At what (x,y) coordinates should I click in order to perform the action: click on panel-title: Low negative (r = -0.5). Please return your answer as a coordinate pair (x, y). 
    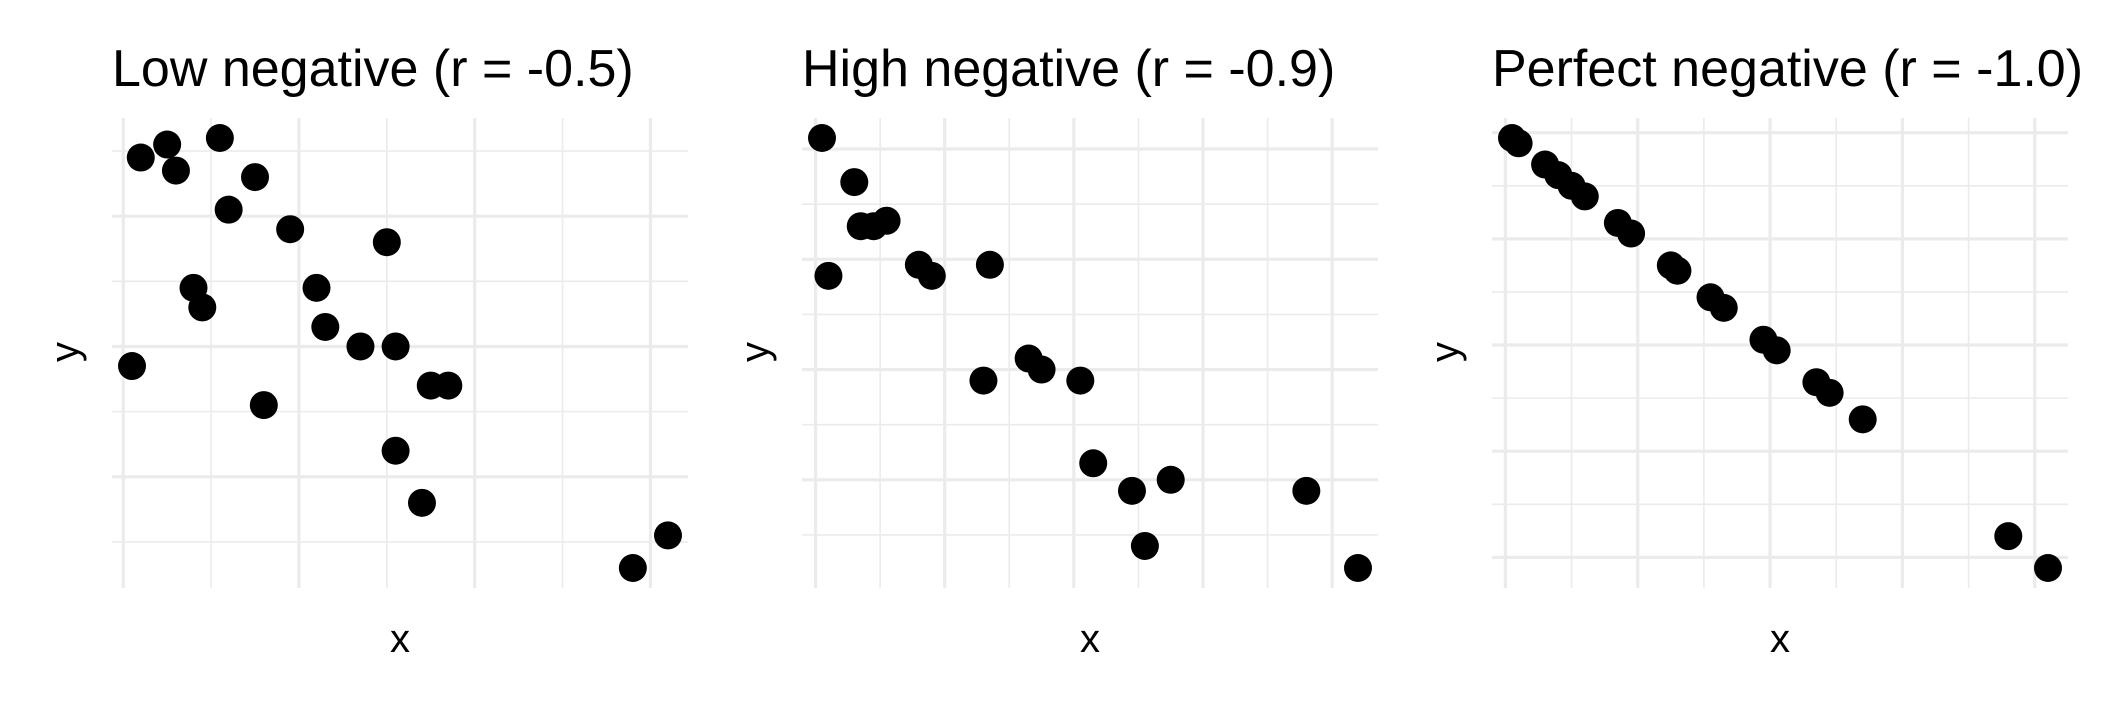
    Looking at the image, I should click on (373, 69).